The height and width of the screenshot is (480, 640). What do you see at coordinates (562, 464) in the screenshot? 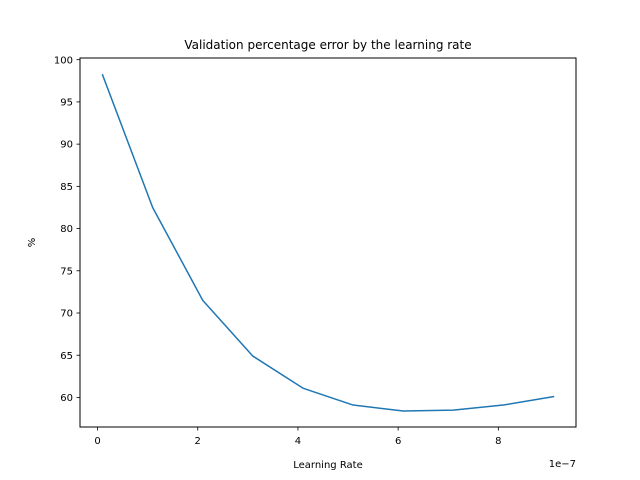
I see `x-axis-offset-text: 1e−7` at bounding box center [562, 464].